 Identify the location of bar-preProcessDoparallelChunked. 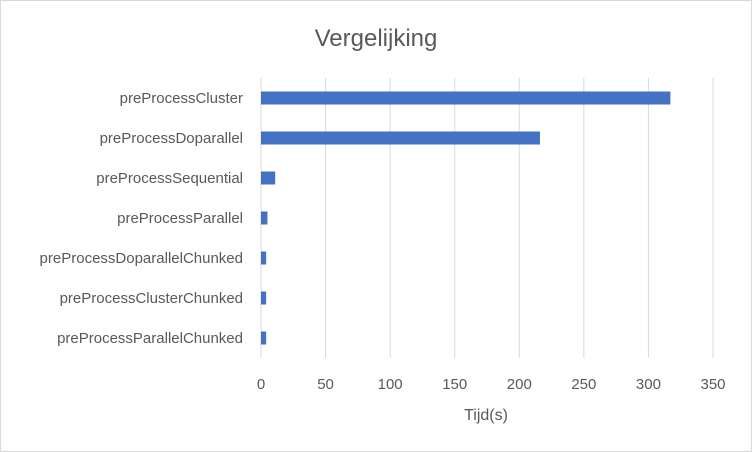
(264, 258).